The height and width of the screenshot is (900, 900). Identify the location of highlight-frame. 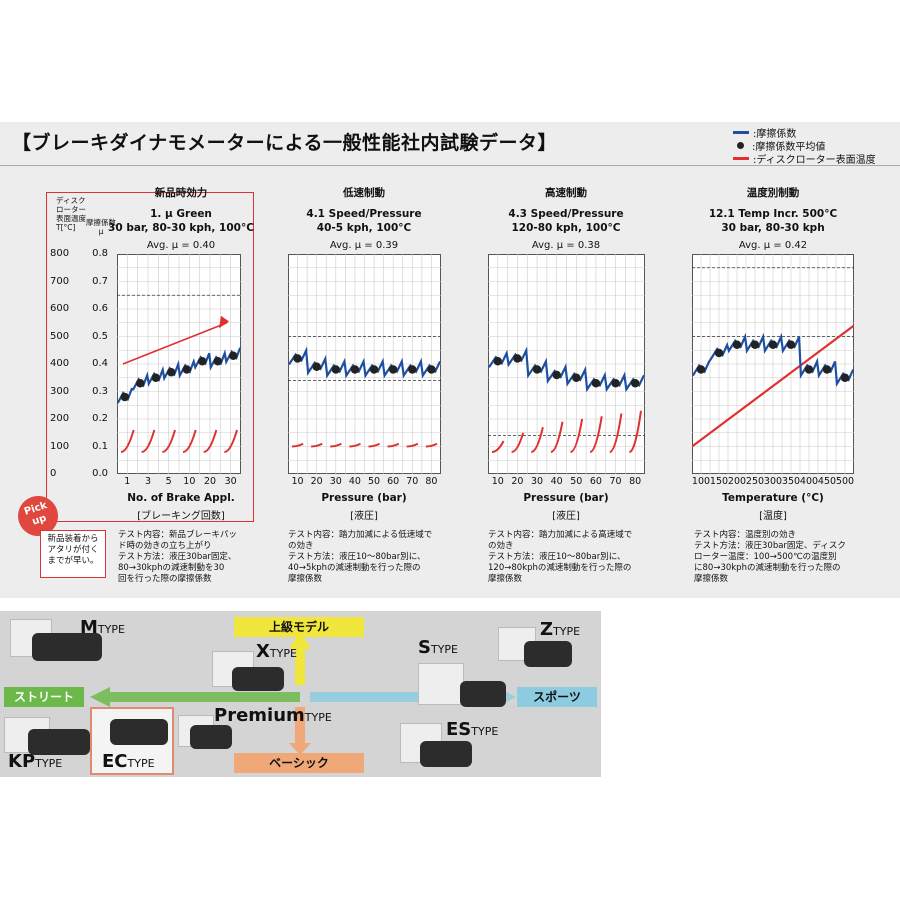
(150, 357).